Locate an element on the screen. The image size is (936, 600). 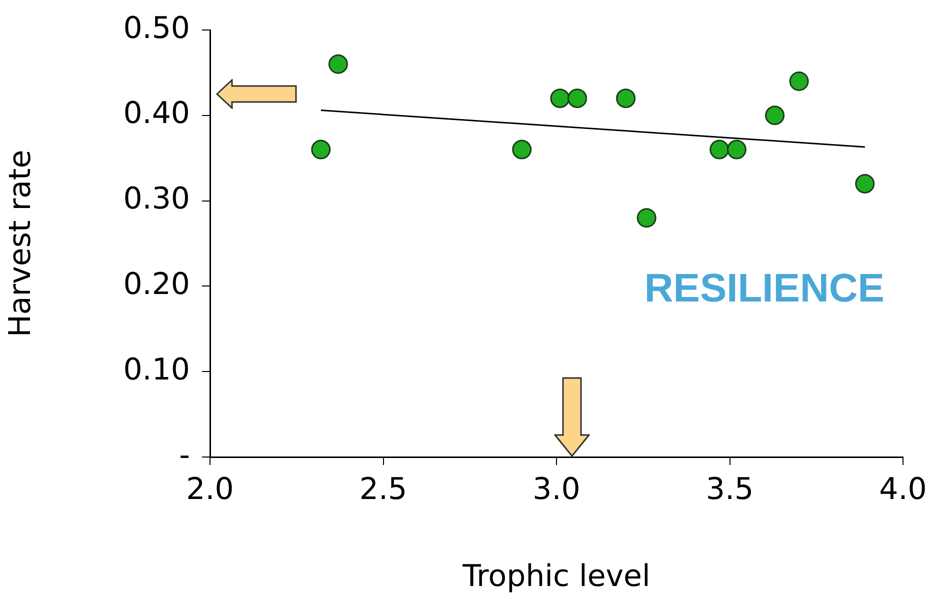
y-tick-label: 0.40 is located at coordinates (156, 114).